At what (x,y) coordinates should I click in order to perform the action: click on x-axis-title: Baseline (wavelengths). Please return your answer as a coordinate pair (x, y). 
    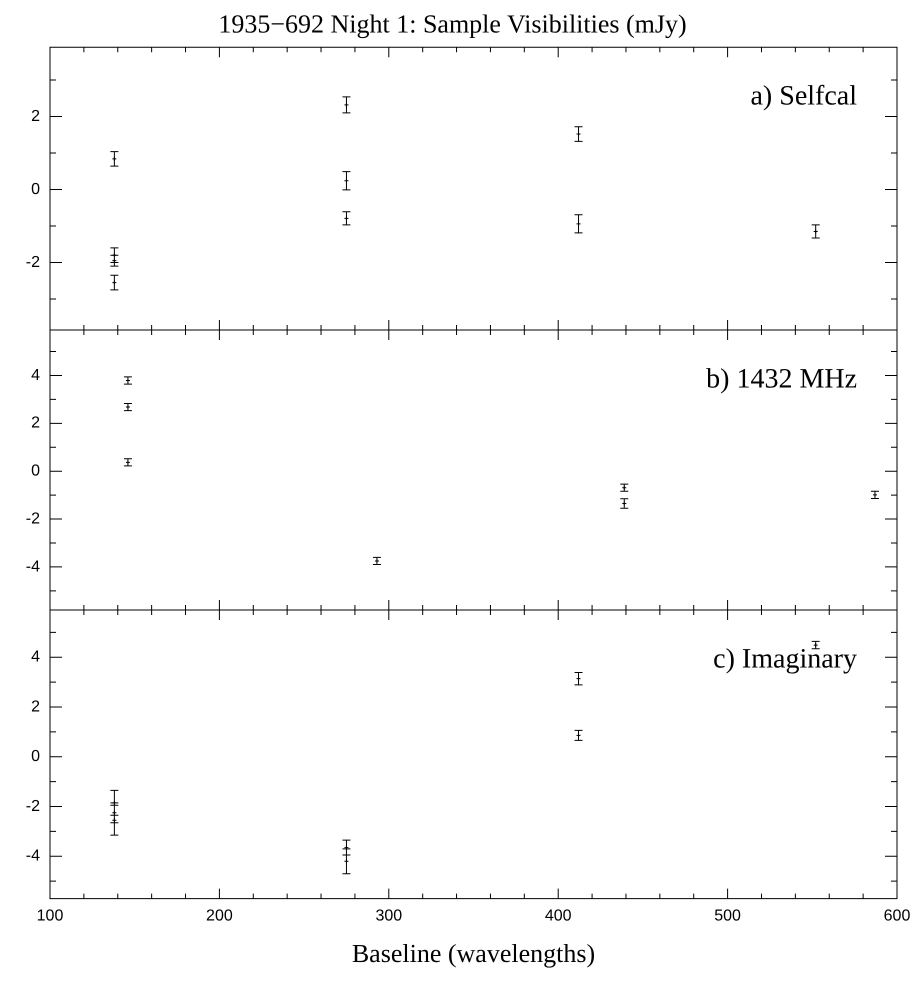
    Looking at the image, I should click on (474, 953).